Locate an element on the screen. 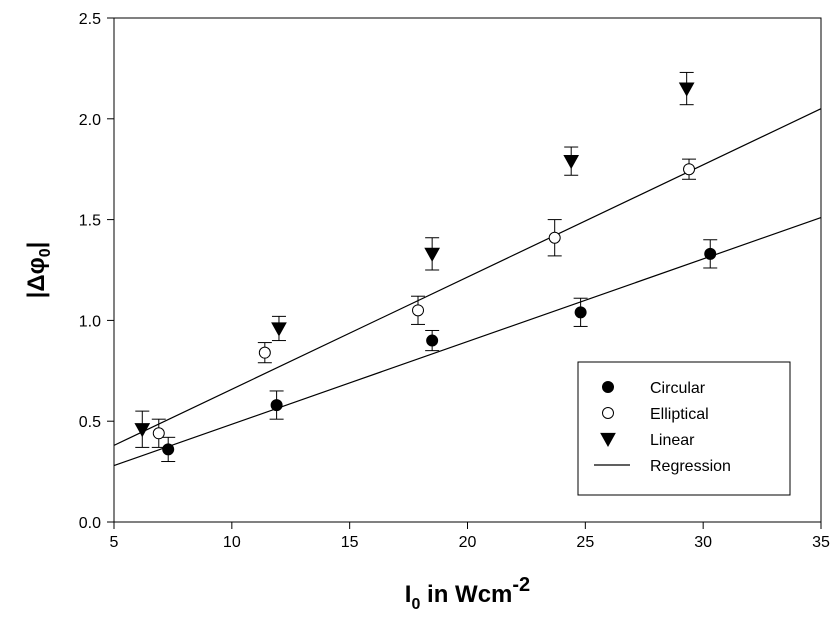  x-tick-label: 35 is located at coordinates (821, 542).